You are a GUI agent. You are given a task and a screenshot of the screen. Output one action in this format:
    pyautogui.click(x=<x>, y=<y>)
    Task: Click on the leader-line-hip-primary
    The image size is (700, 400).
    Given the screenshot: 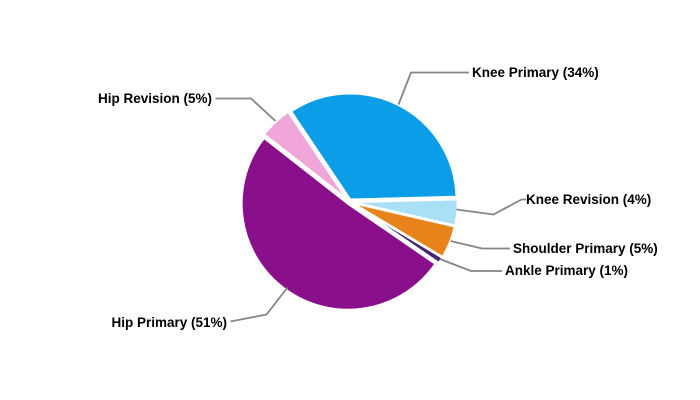 What is the action you would take?
    pyautogui.click(x=259, y=304)
    